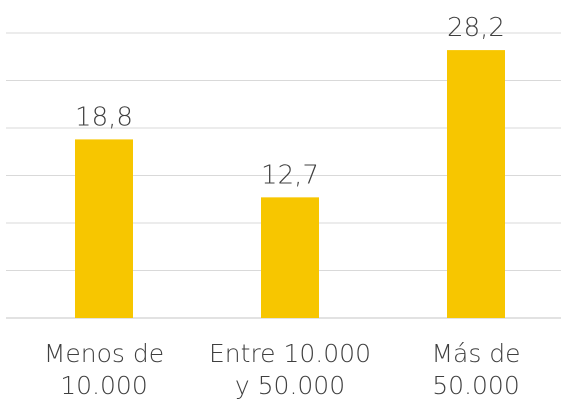 This screenshot has height=403, width=567. Describe the element at coordinates (290, 385) in the screenshot. I see `category-label-2-line-2: y 50.000` at that location.